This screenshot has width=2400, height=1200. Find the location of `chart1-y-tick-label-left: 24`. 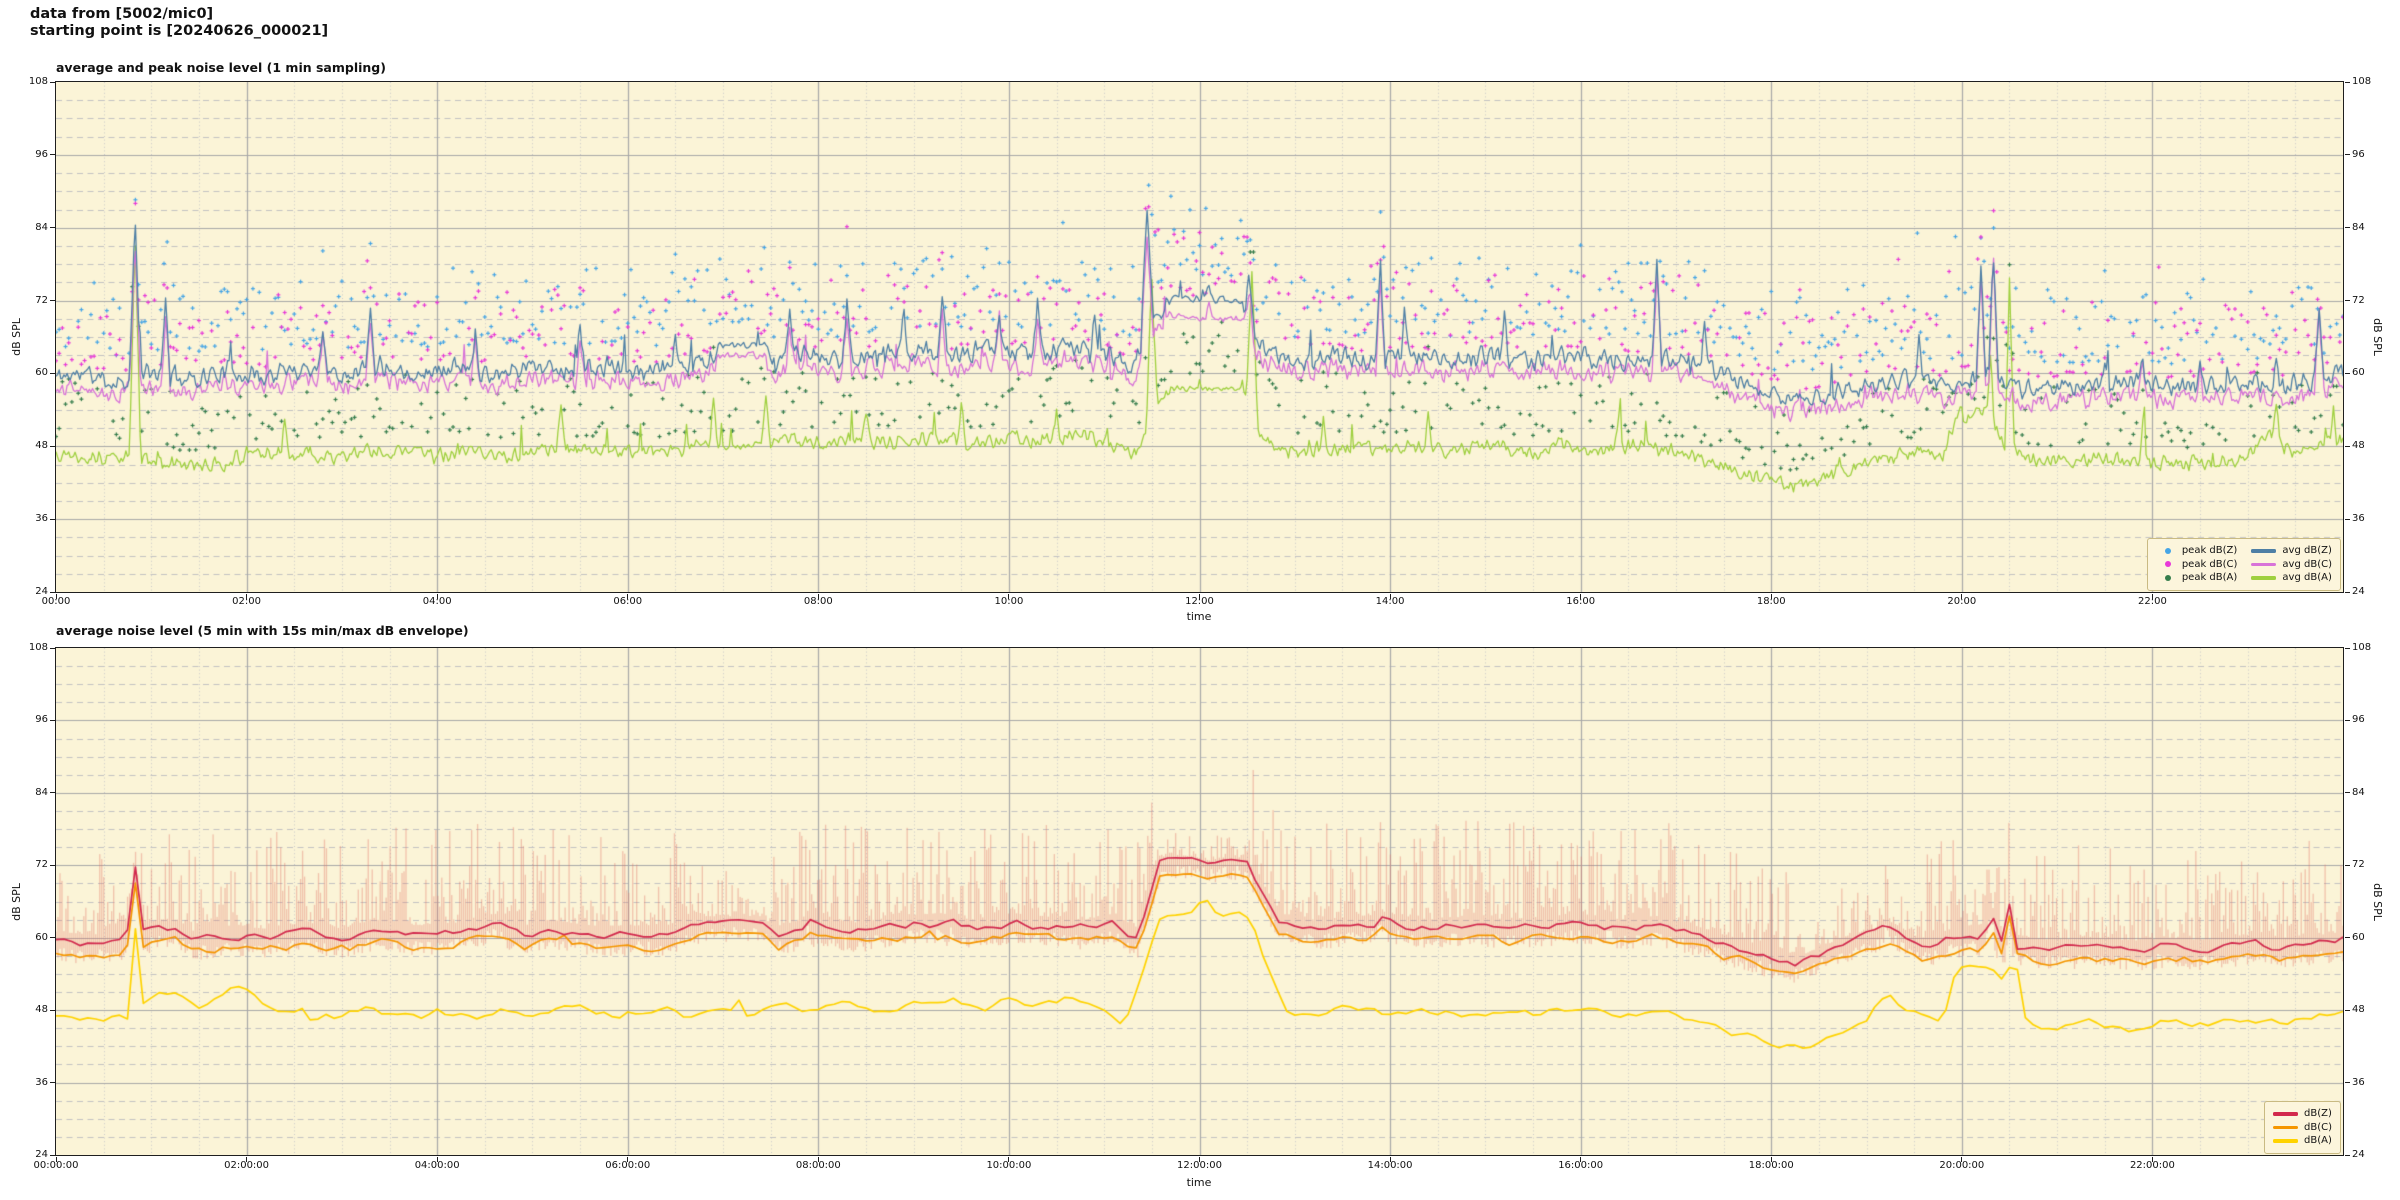

chart1-y-tick-label-left: 24 is located at coordinates (41, 591).